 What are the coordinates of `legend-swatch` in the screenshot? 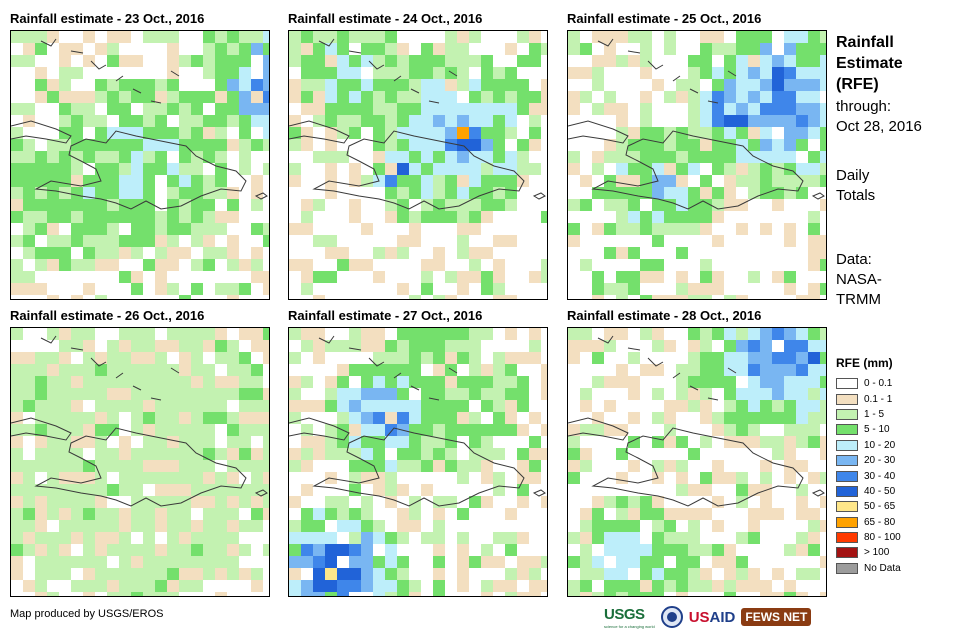 It's located at (847, 445).